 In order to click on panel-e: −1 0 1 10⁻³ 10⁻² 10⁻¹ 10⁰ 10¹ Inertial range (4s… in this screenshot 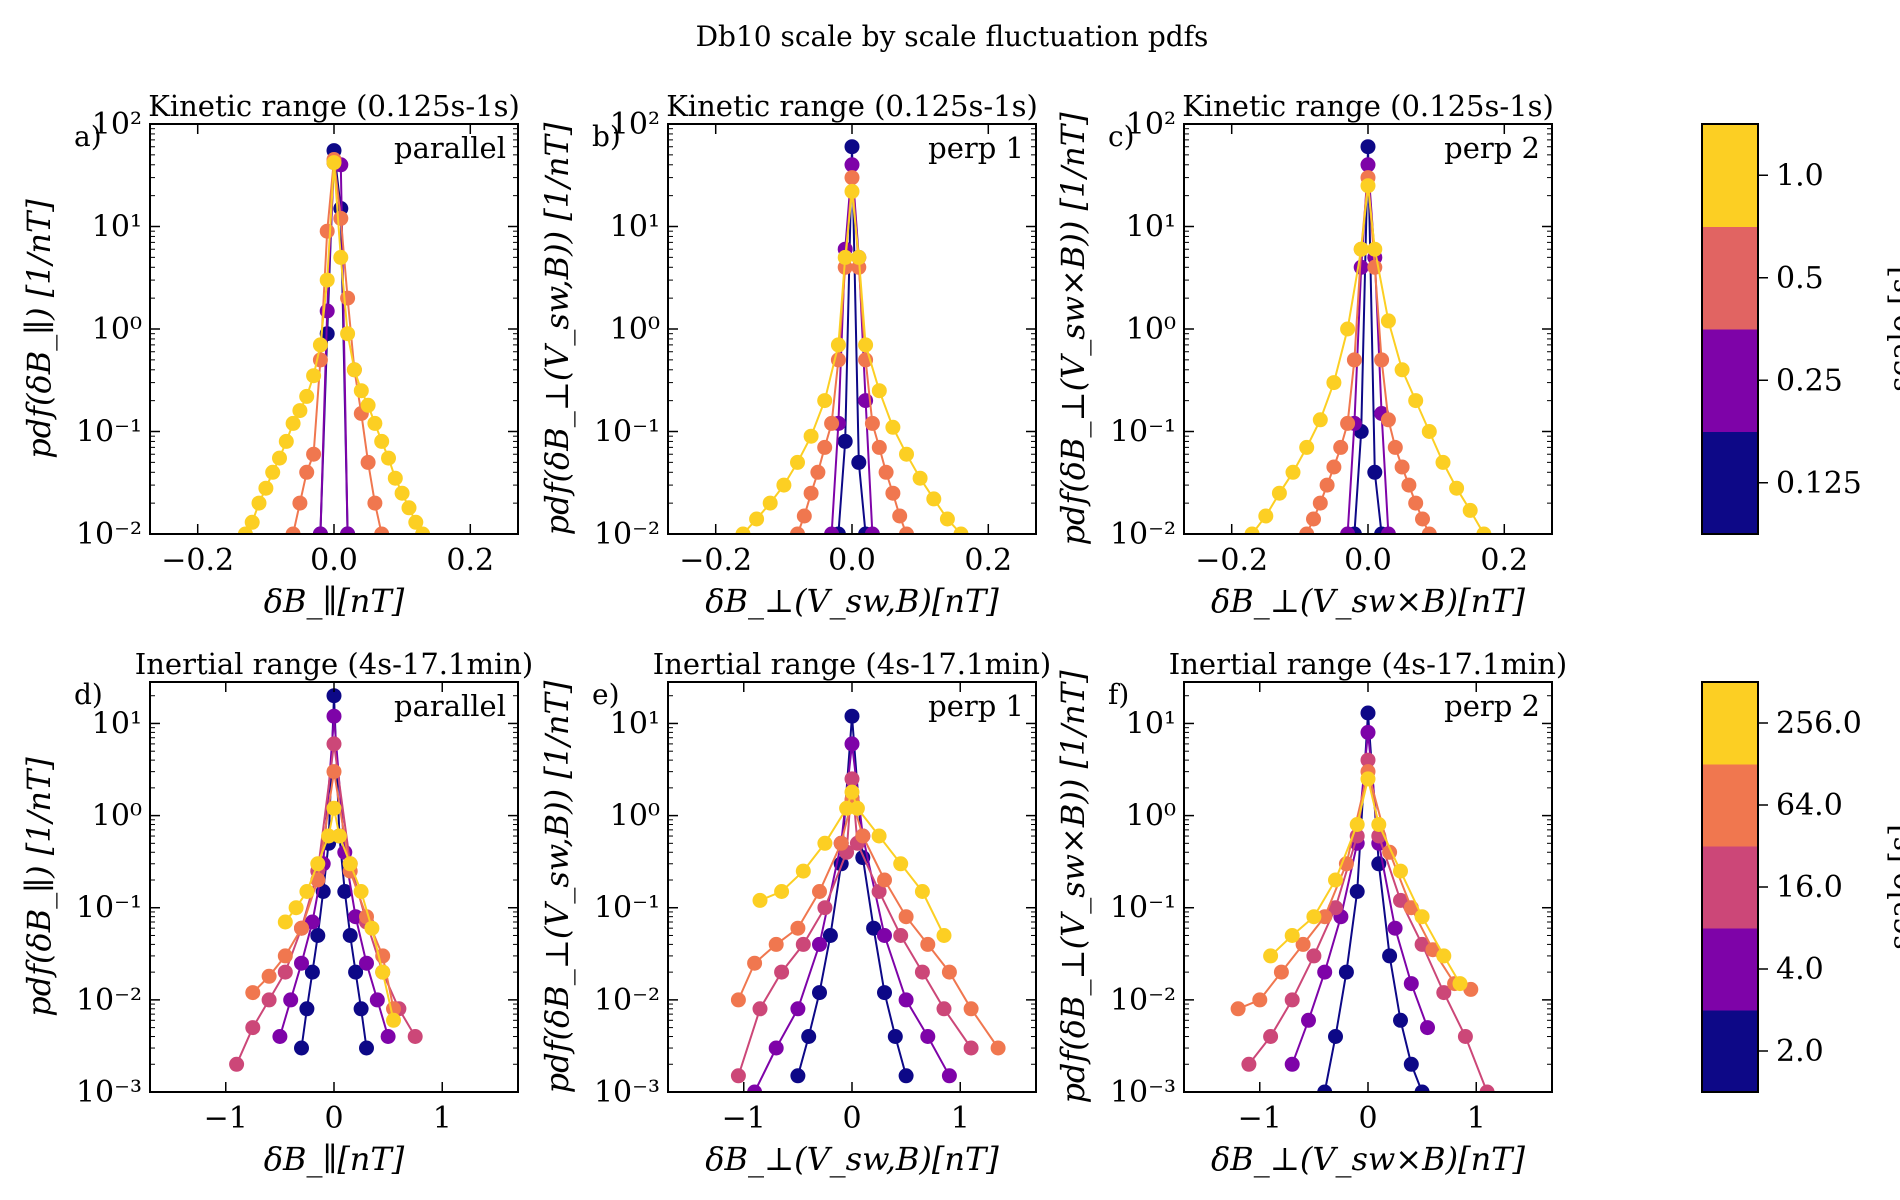, I will do `click(794, 912)`.